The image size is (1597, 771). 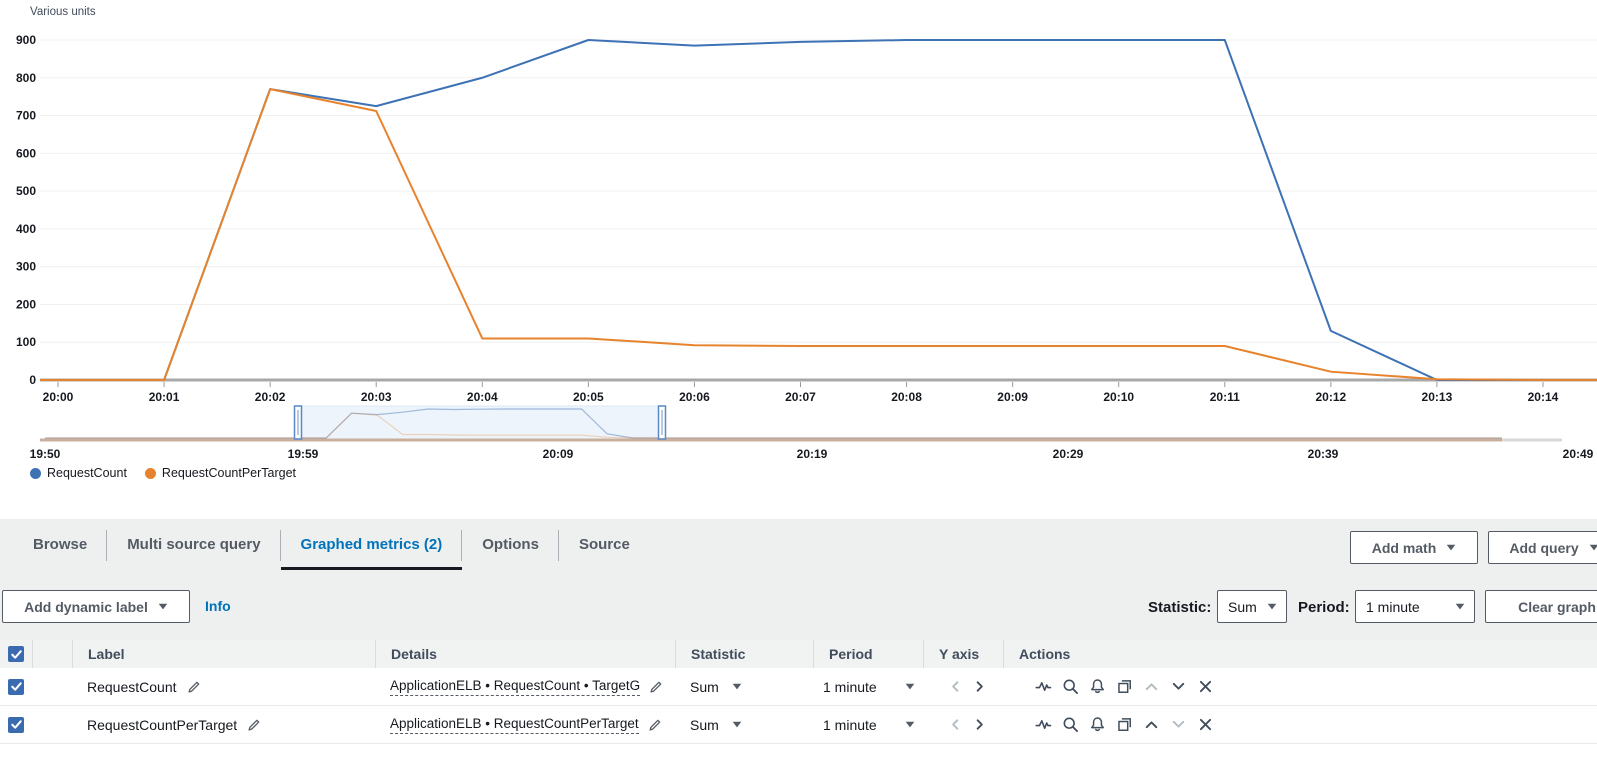 What do you see at coordinates (1330, 397) in the screenshot?
I see `svg-text: 20:12` at bounding box center [1330, 397].